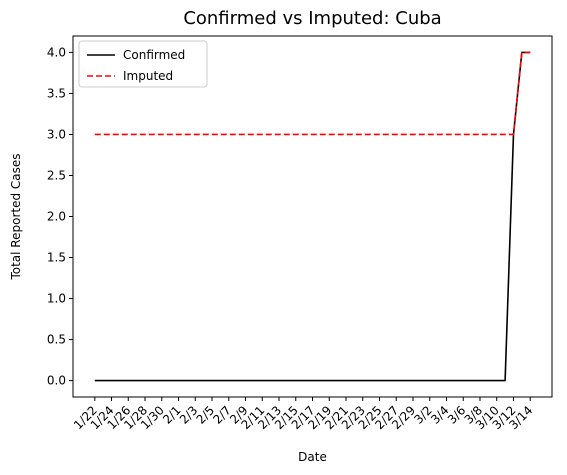  I want to click on y-axis-ticks: 0.0 0.5 1.0 1.5 2.0 2.5 3.0 3.5 4.0, so click(60, 216).